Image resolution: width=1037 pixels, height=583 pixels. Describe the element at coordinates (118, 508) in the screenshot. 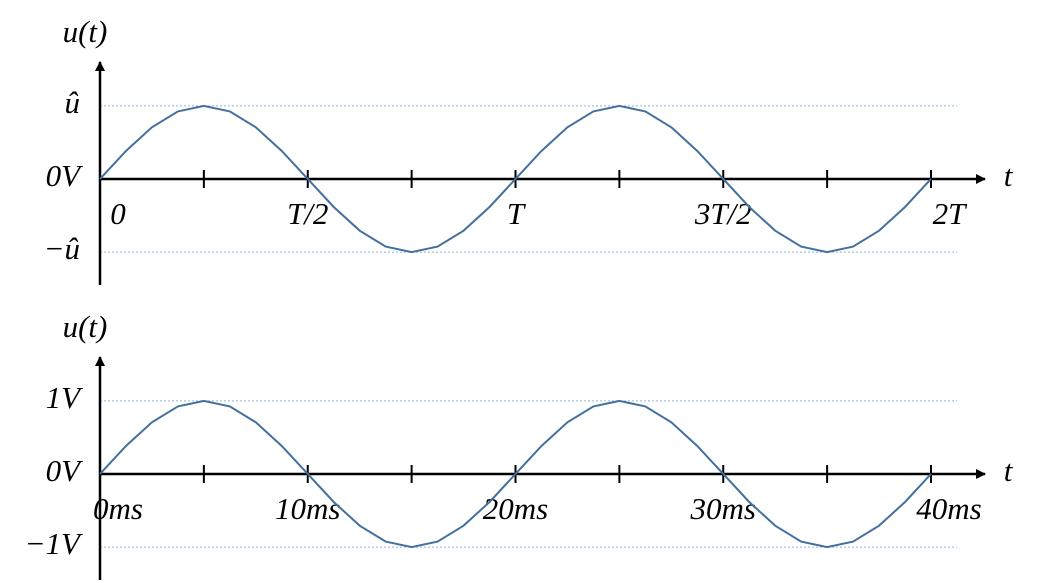

I see `x-tick-label: 0ms` at that location.